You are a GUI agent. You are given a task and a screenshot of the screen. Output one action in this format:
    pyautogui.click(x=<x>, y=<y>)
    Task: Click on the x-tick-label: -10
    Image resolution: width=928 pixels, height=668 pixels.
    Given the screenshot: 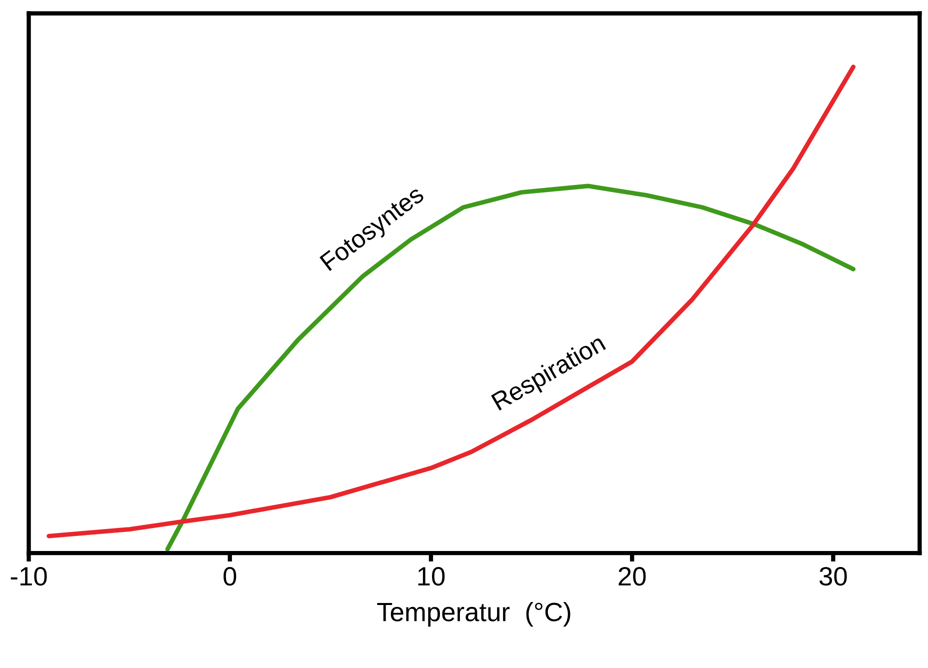 What is the action you would take?
    pyautogui.click(x=28, y=576)
    